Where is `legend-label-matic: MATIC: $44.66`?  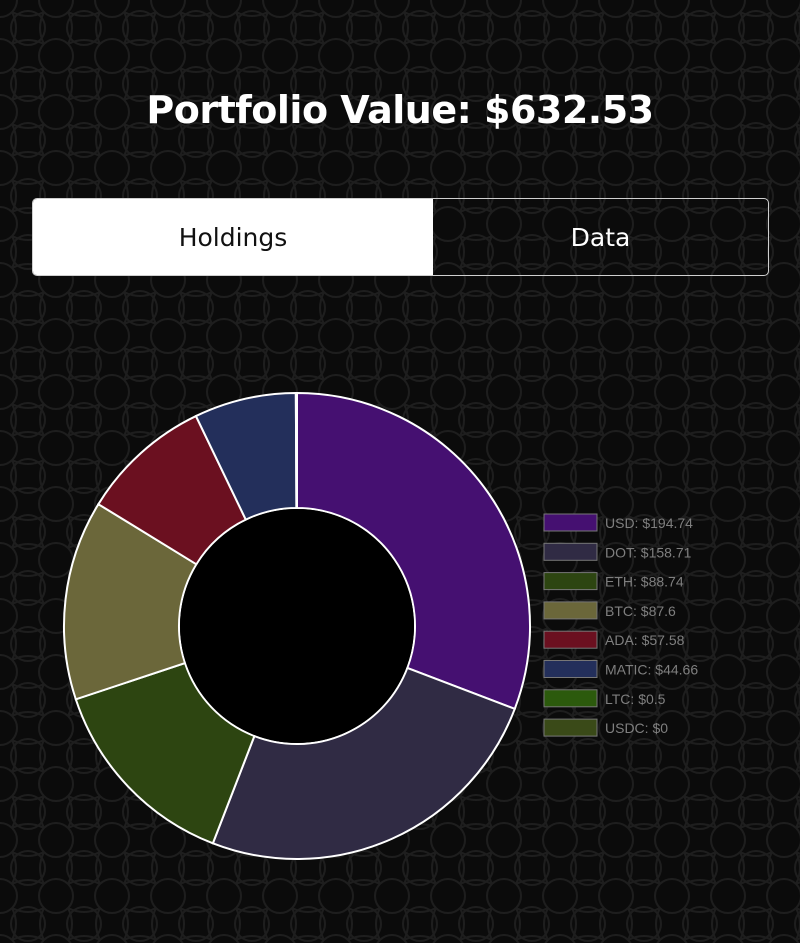 legend-label-matic: MATIC: $44.66 is located at coordinates (651, 670).